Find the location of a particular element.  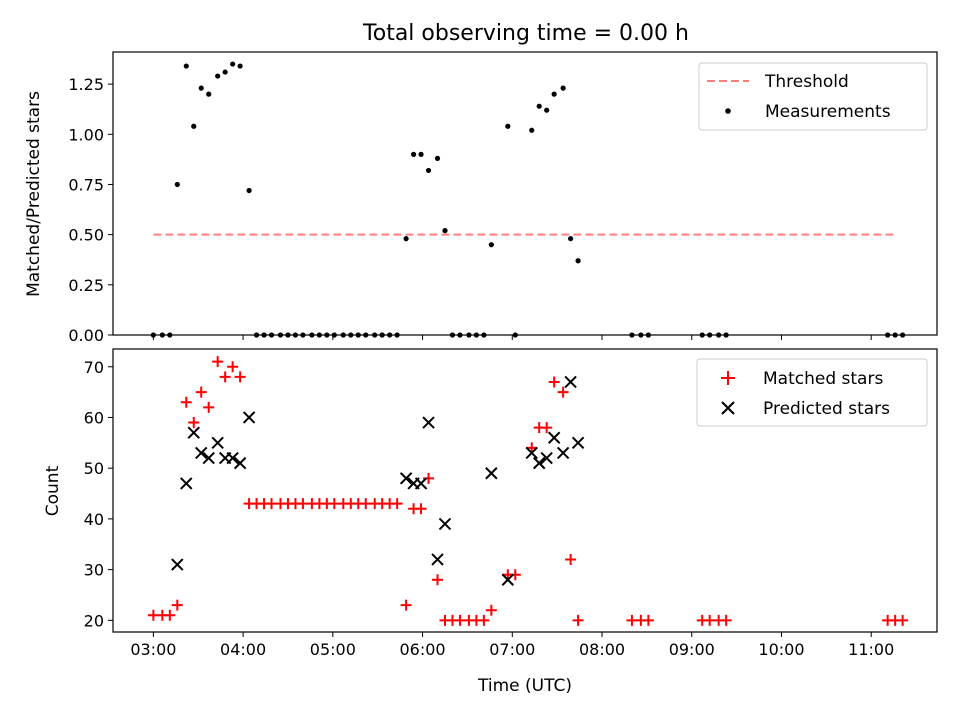

y-tick-label: 0.25 is located at coordinates (86, 285).